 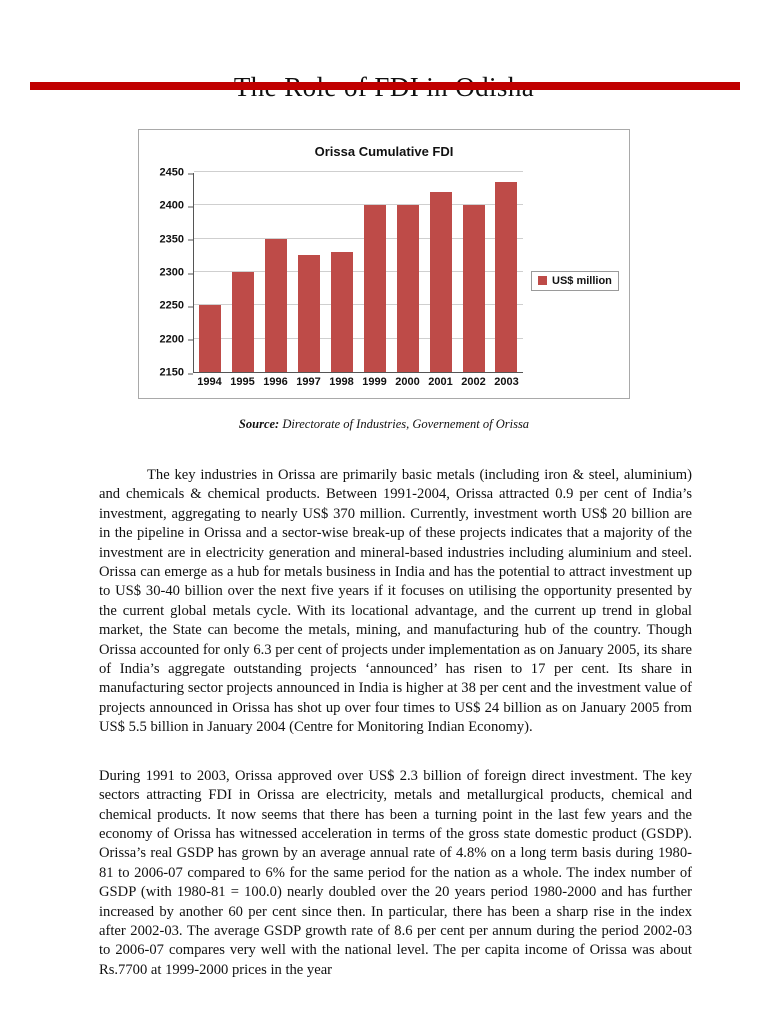 I want to click on x-tick-label: 2001, so click(x=440, y=382).